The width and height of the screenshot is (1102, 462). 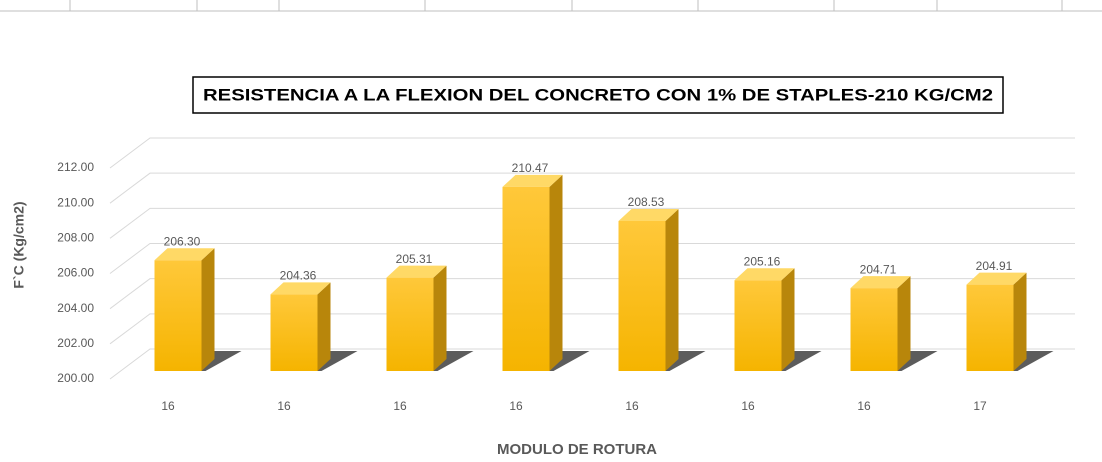 What do you see at coordinates (577, 449) in the screenshot?
I see `x-axis-label: MODULO DE ROTURA` at bounding box center [577, 449].